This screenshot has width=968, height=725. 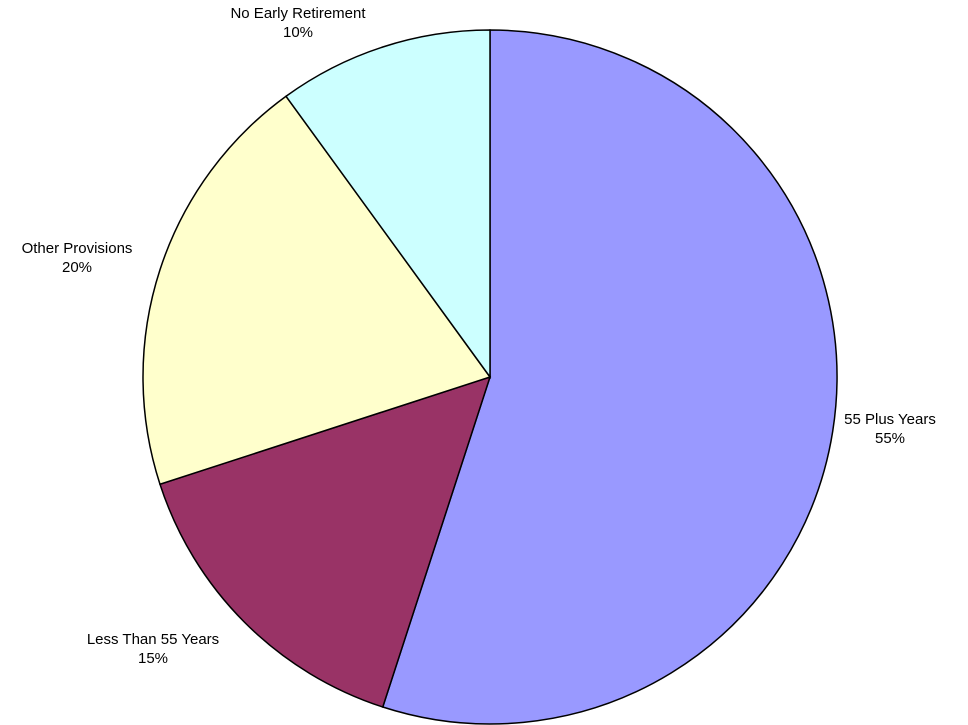 What do you see at coordinates (153, 658) in the screenshot?
I see `slice-label-percent: 15%` at bounding box center [153, 658].